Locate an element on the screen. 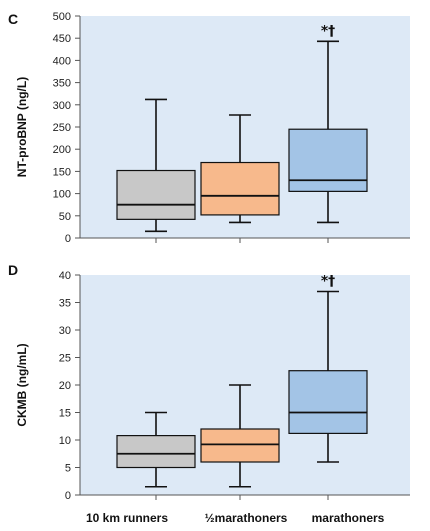 Image resolution: width=430 pixels, height=531 pixels. y-tick-label: 150 is located at coordinates (62, 172).